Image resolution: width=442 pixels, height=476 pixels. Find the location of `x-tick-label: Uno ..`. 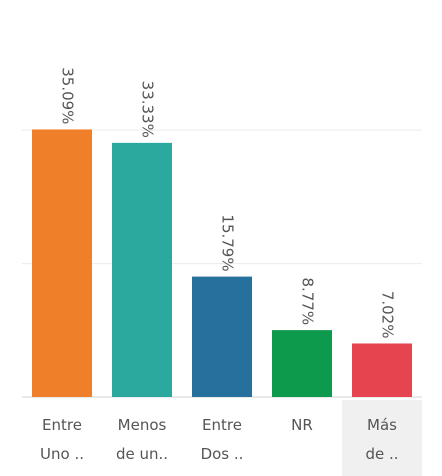

x-tick-label: Uno .. is located at coordinates (62, 454).